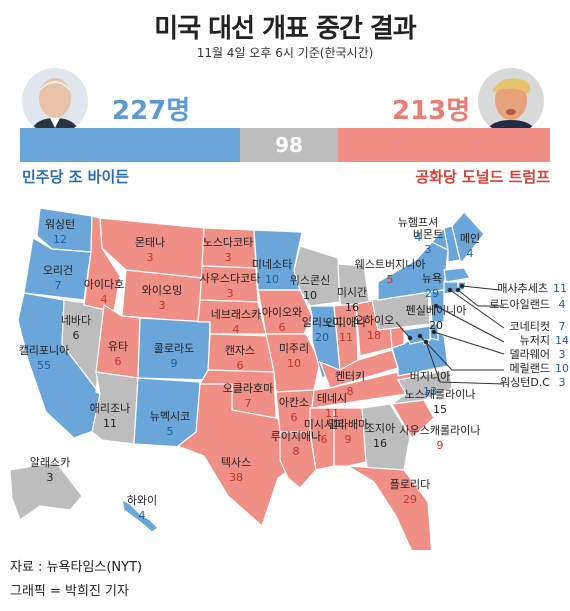 The image size is (570, 611). I want to click on state-label-mi: 미시간 16, so click(352, 300).